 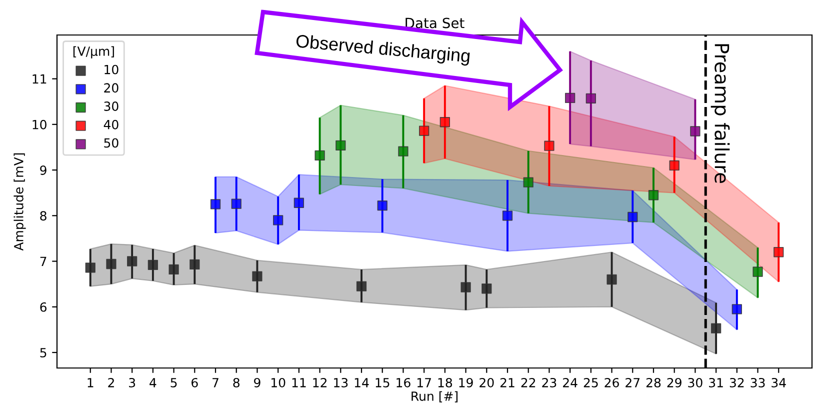 I want to click on x-tick-label: 33, so click(x=757, y=383).